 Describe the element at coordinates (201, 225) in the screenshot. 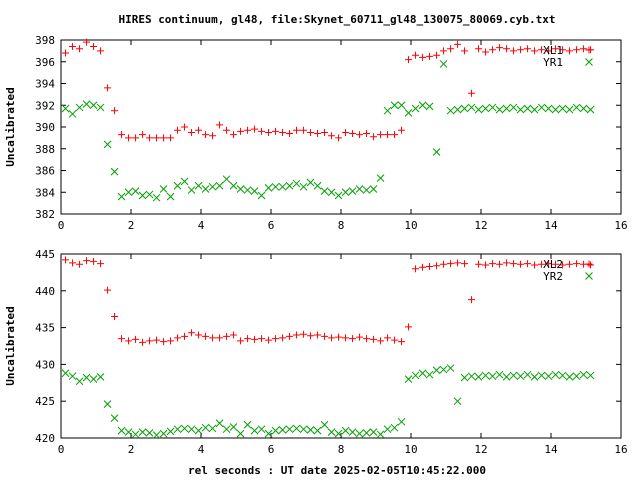

I see `x-tick-label: 4` at that location.